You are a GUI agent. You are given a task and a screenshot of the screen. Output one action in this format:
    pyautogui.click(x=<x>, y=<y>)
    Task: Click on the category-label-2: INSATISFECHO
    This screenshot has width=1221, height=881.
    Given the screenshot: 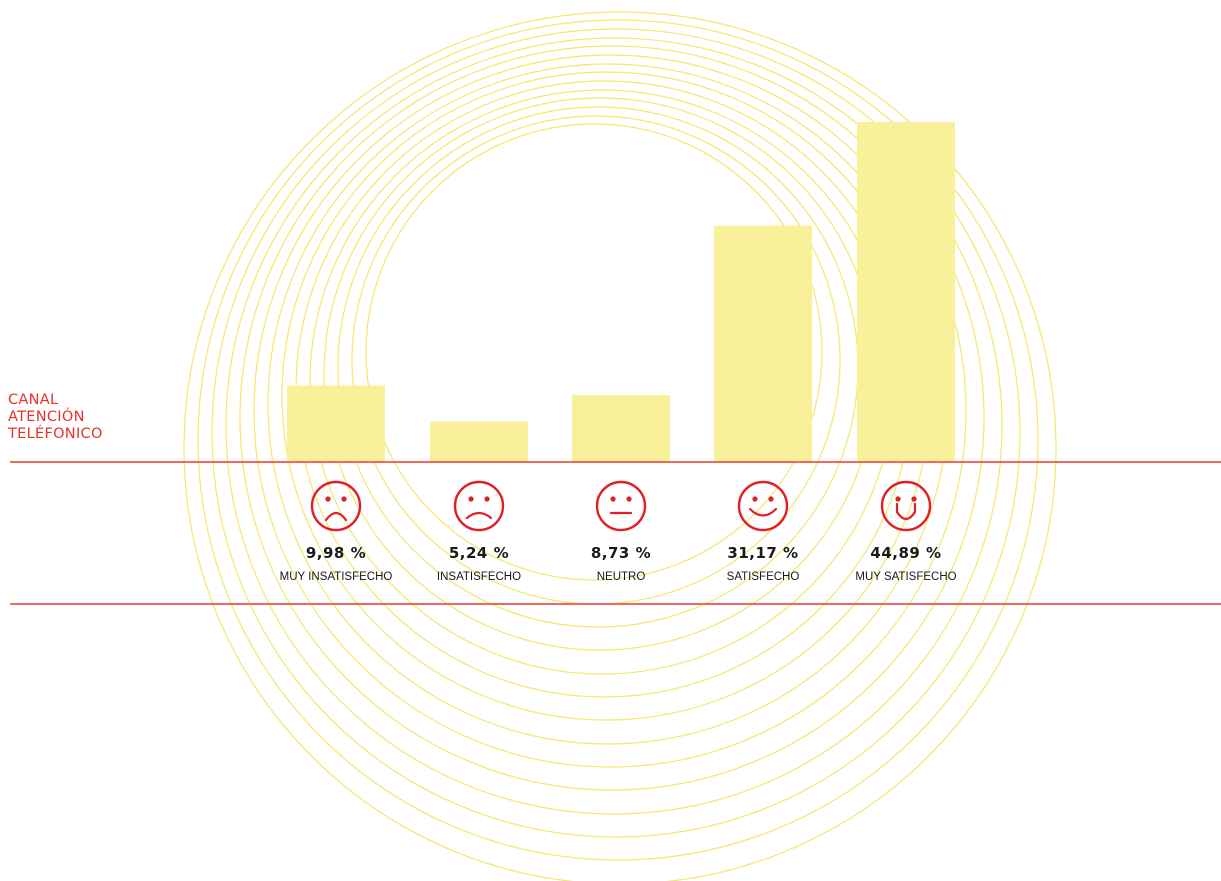 What is the action you would take?
    pyautogui.click(x=479, y=577)
    